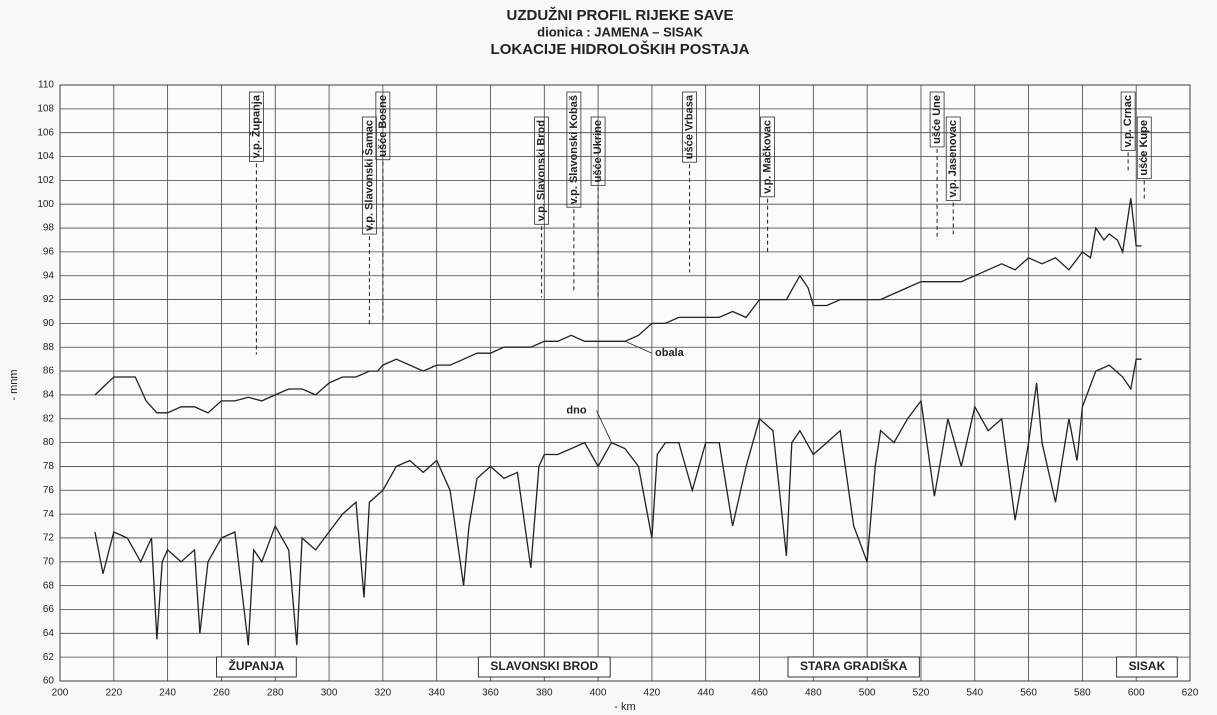 This screenshot has width=1217, height=715. What do you see at coordinates (49, 347) in the screenshot?
I see `y-tick-label: 88` at bounding box center [49, 347].